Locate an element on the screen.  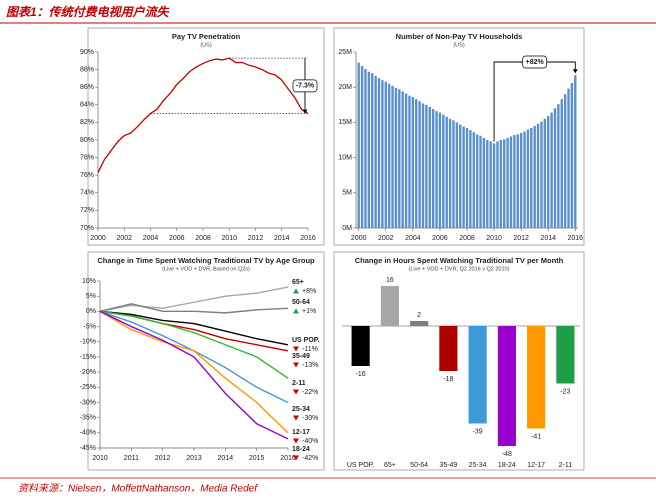
x-tick-label: 2008 is located at coordinates (467, 238).